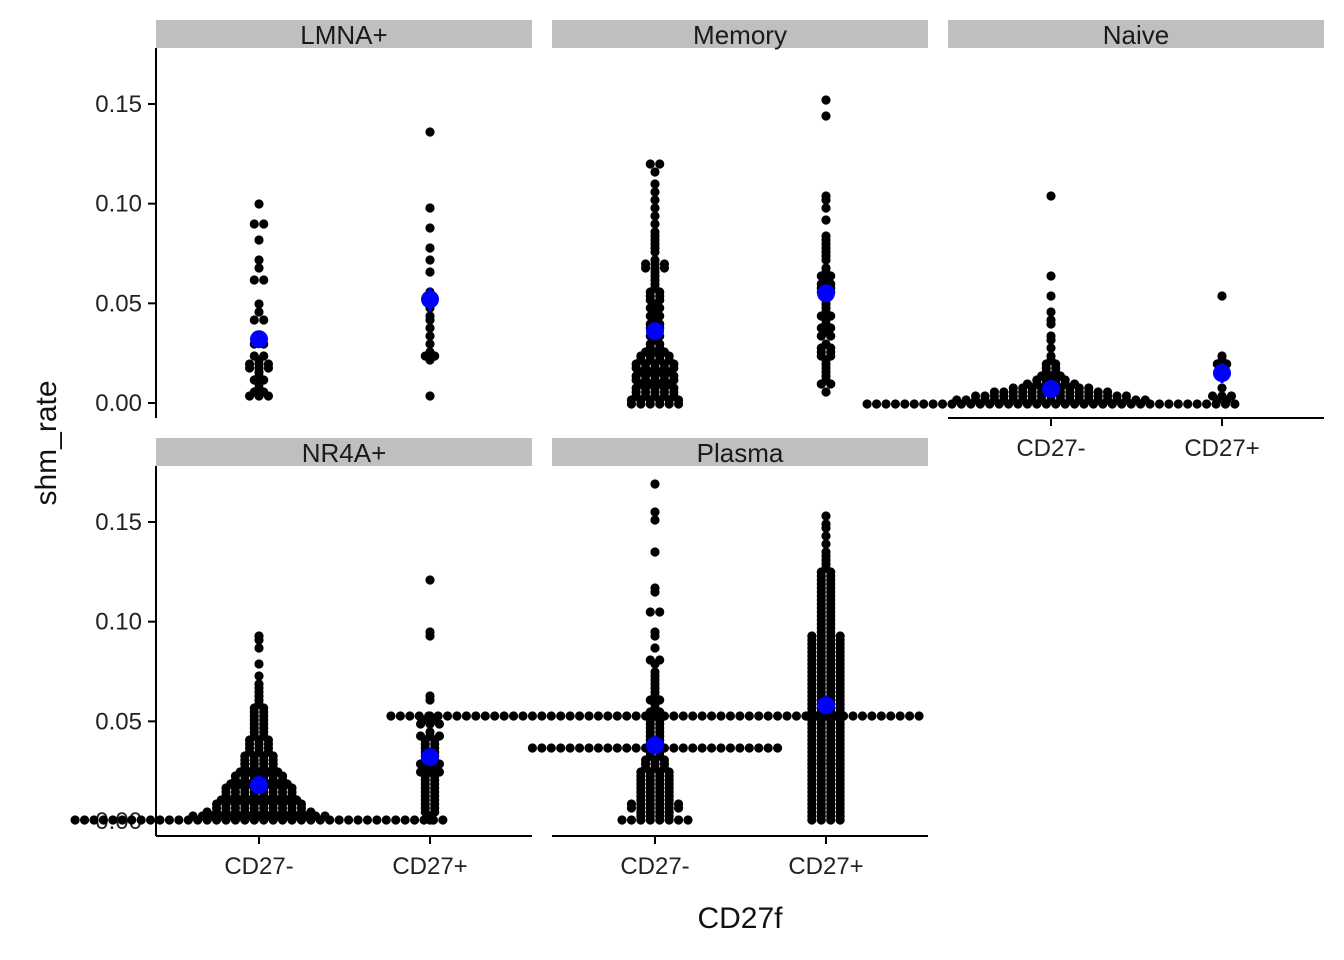 This screenshot has height=960, width=1344. Describe the element at coordinates (118, 204) in the screenshot. I see `y-tick-label: 0.10` at that location.